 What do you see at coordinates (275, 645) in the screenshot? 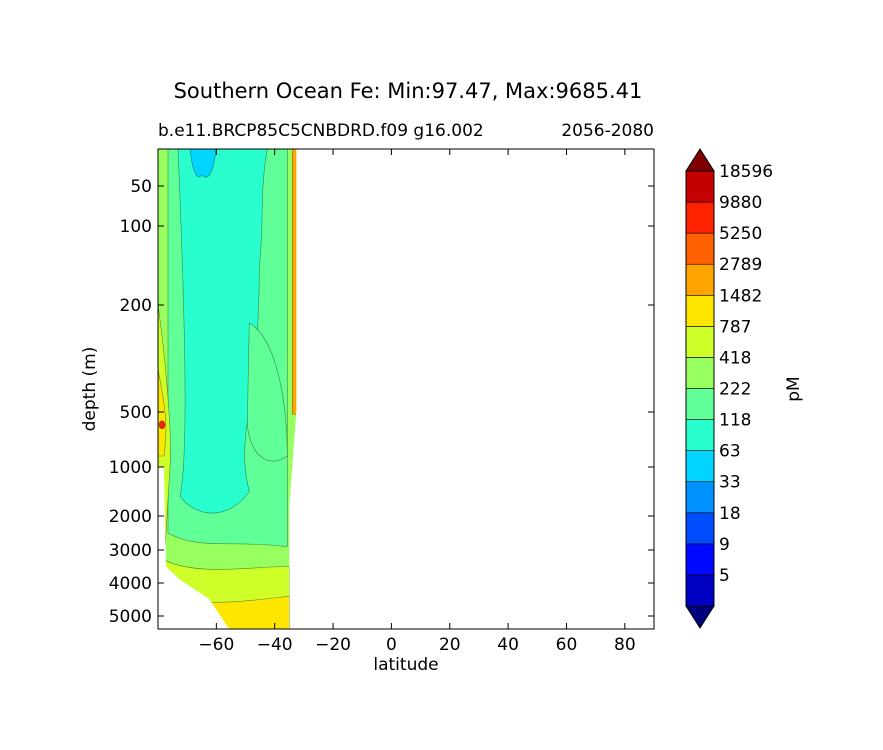
I see `x-tick-label: −40` at bounding box center [275, 645].